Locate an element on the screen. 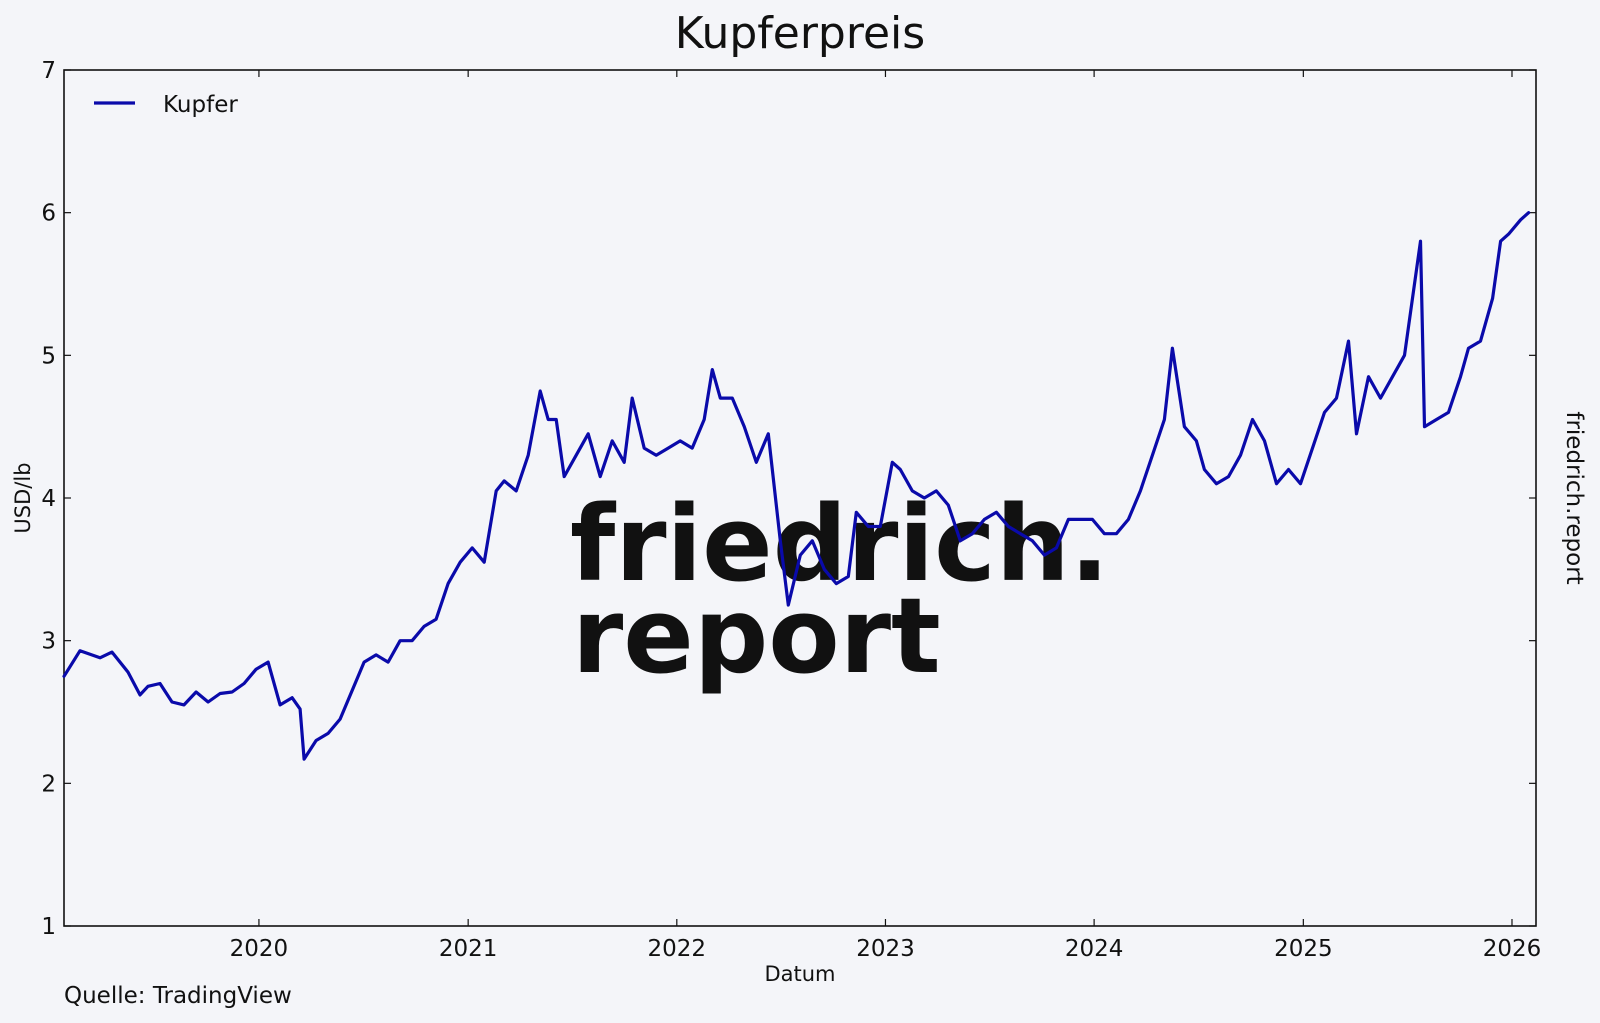 This screenshot has width=1600, height=1023. watermark: friedrich. report is located at coordinates (839, 590).